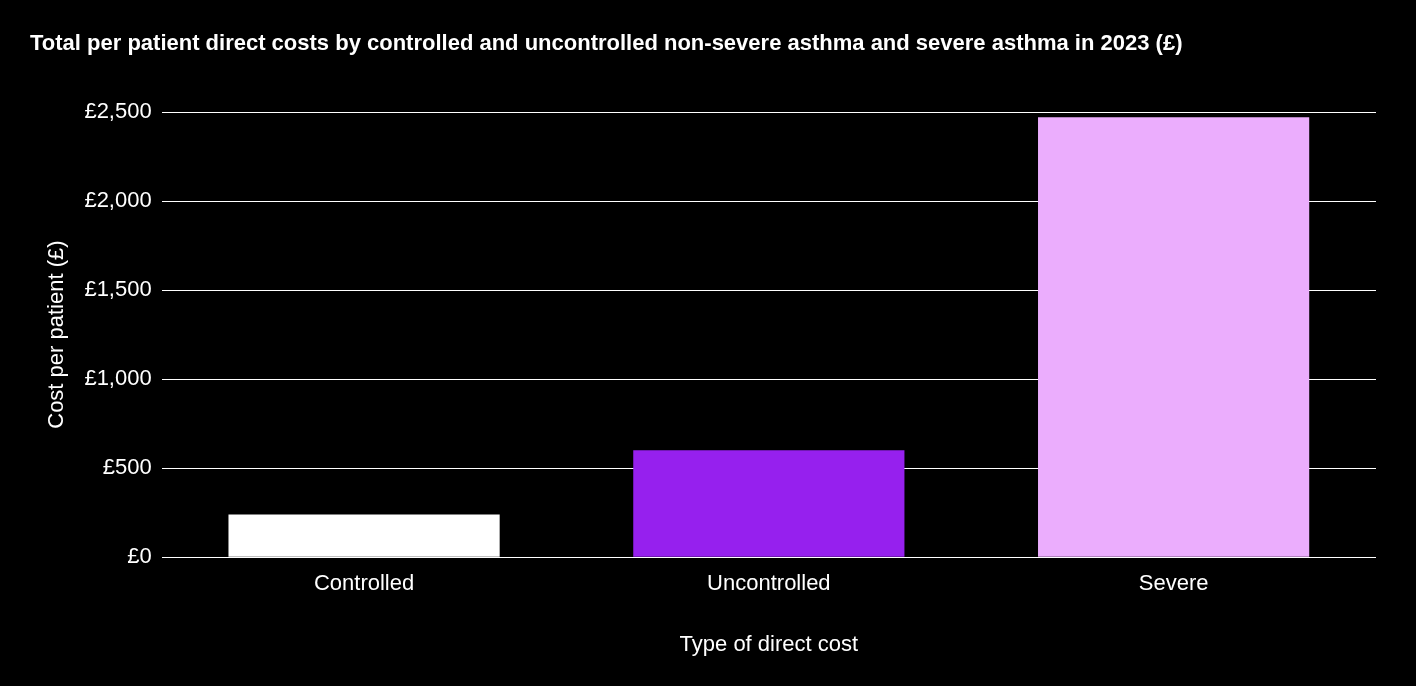  What do you see at coordinates (127, 467) in the screenshot?
I see `y-tick-label: £500` at bounding box center [127, 467].